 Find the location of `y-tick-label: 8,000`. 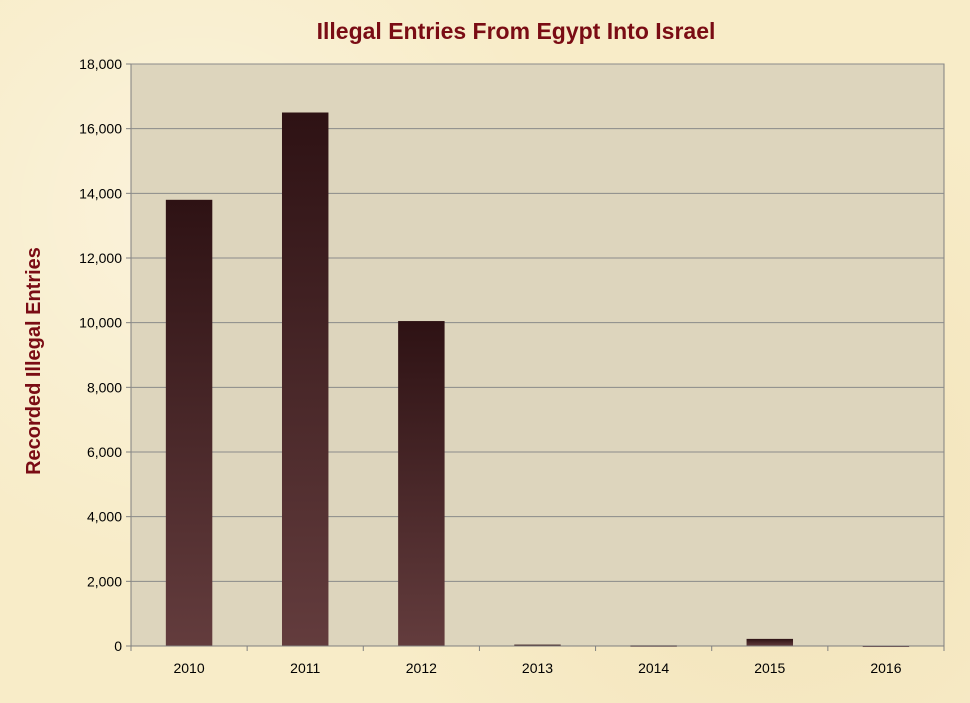

y-tick-label: 8,000 is located at coordinates (104, 387).